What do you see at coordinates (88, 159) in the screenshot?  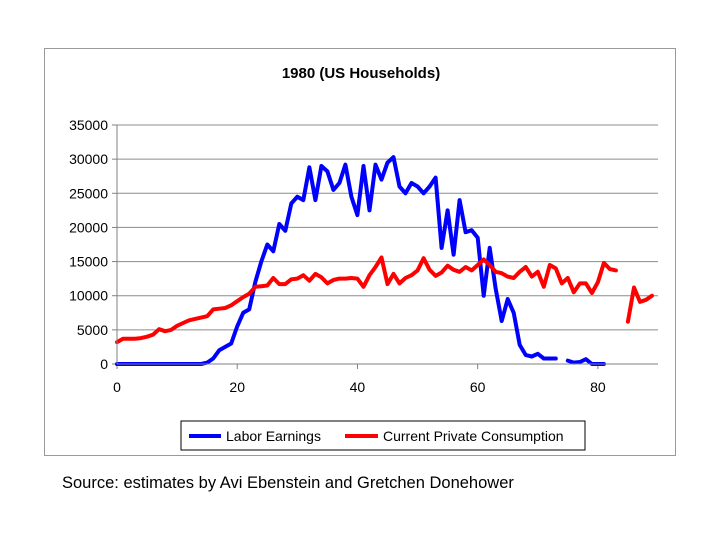 I see `y-tick-label-30000: 30000` at bounding box center [88, 159].